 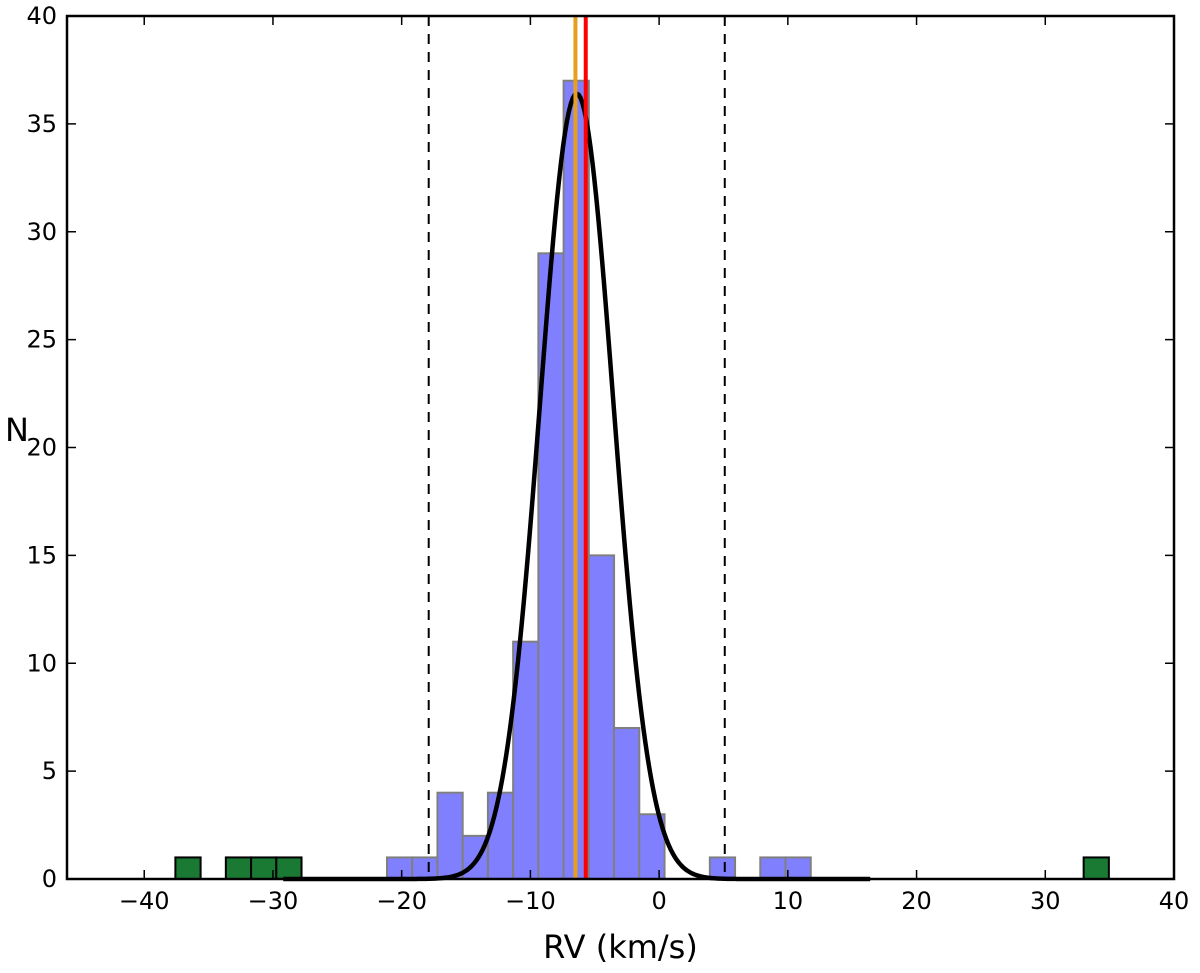 I want to click on y-tick-label: 15, so click(x=41, y=555).